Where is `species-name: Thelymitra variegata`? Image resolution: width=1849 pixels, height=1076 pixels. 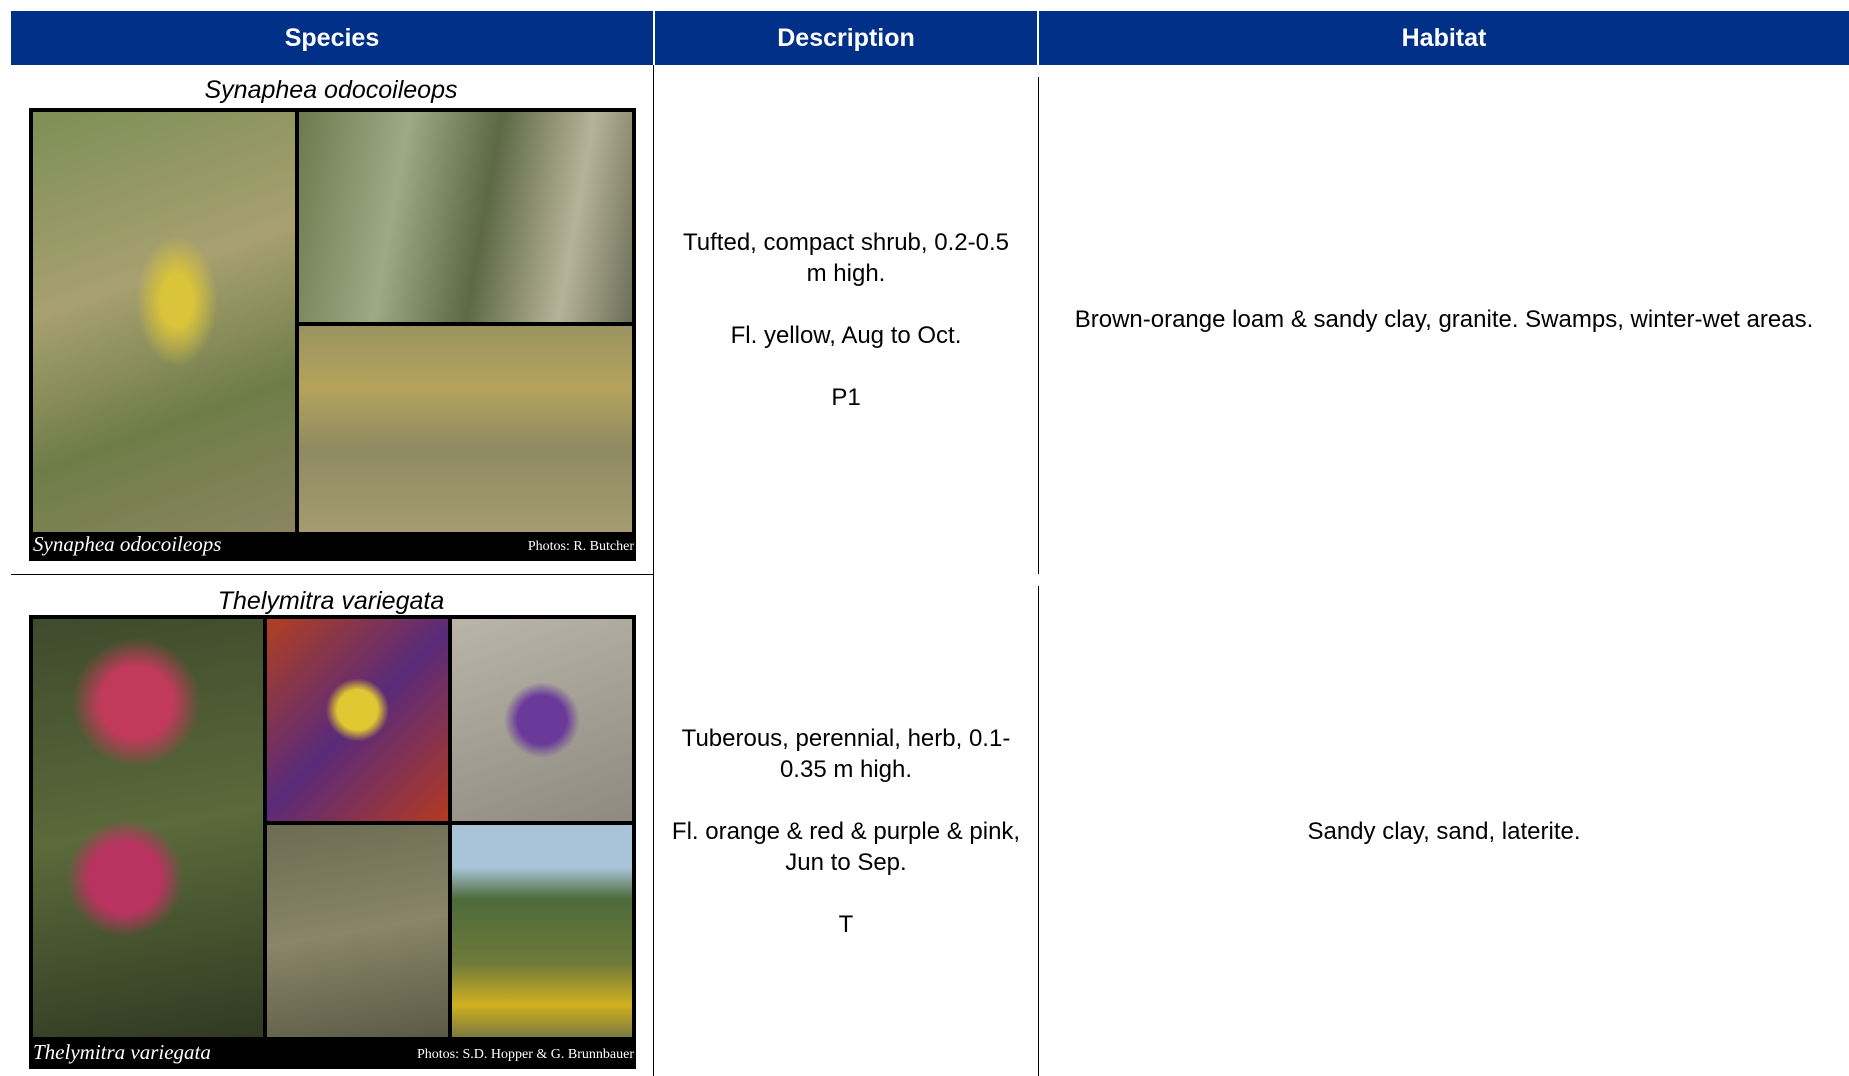 species-name: Thelymitra variegata is located at coordinates (331, 601).